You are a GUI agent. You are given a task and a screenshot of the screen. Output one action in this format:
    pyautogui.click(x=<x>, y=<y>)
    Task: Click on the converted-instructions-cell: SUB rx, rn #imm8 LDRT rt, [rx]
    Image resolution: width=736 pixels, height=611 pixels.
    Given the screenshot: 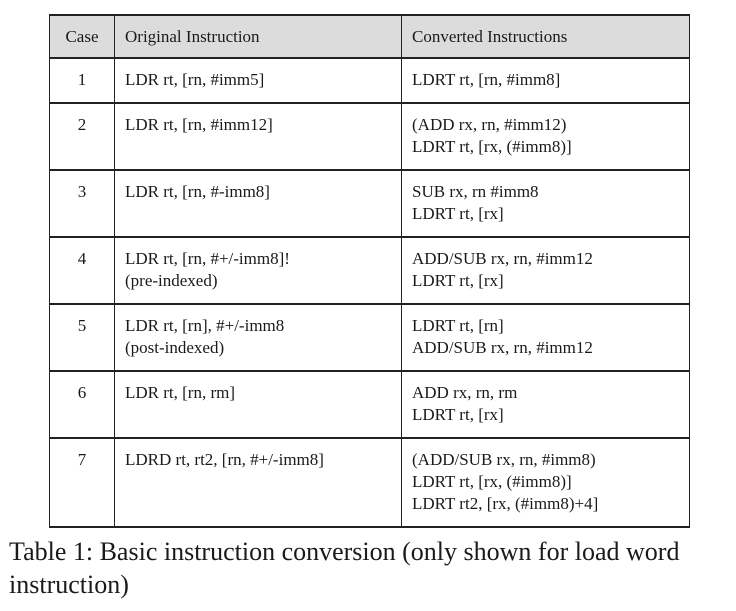 What is the action you would take?
    pyautogui.click(x=545, y=203)
    